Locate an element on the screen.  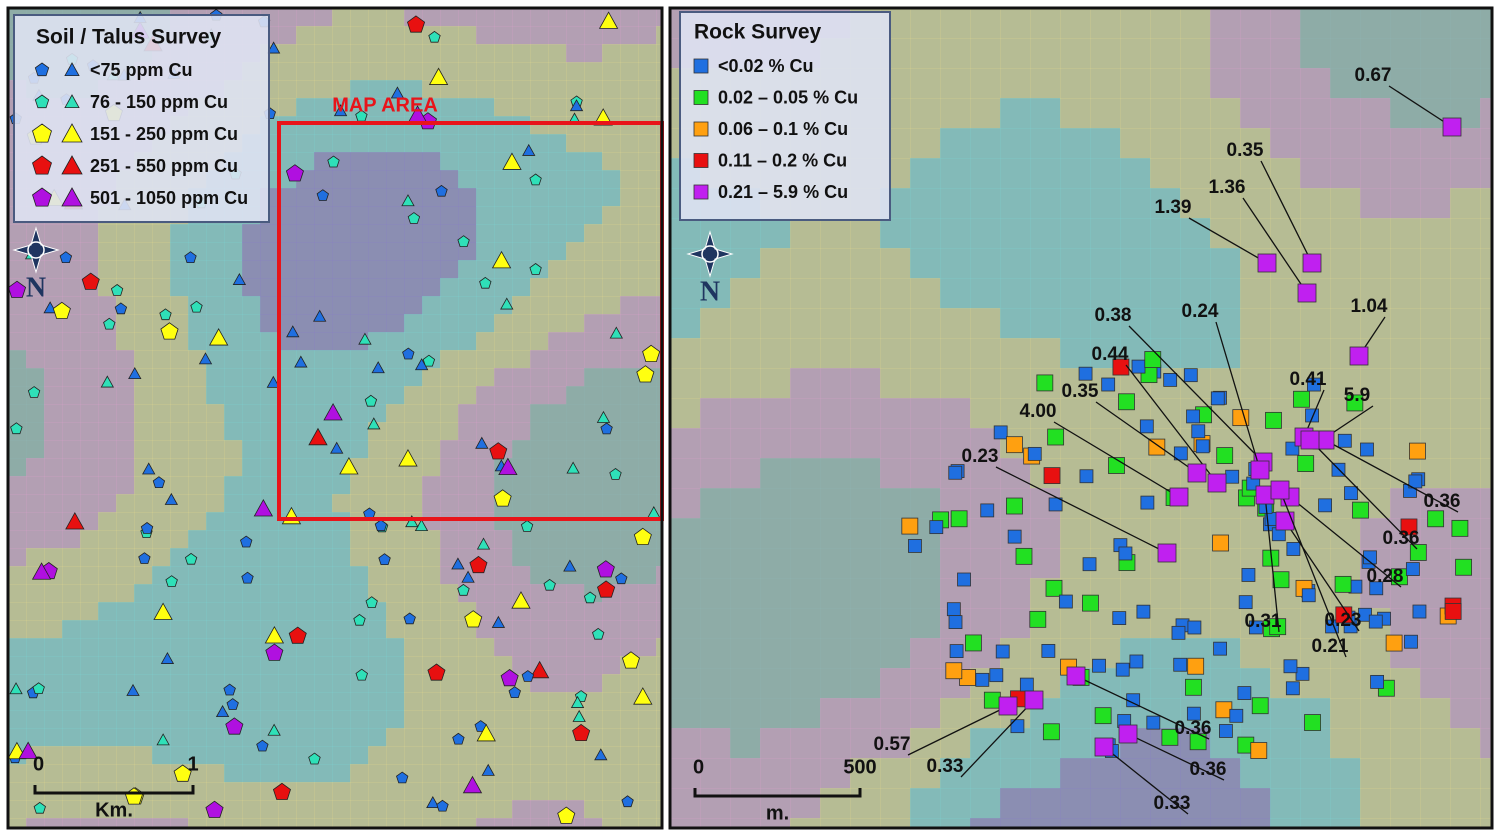
legend-symbol is located at coordinates (72, 165).